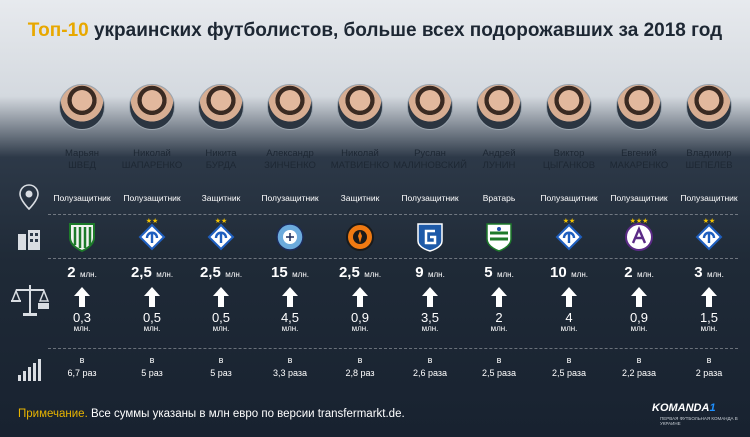  Describe the element at coordinates (53, 414) in the screenshot. I see `footnote-label: Примечание.` at that location.